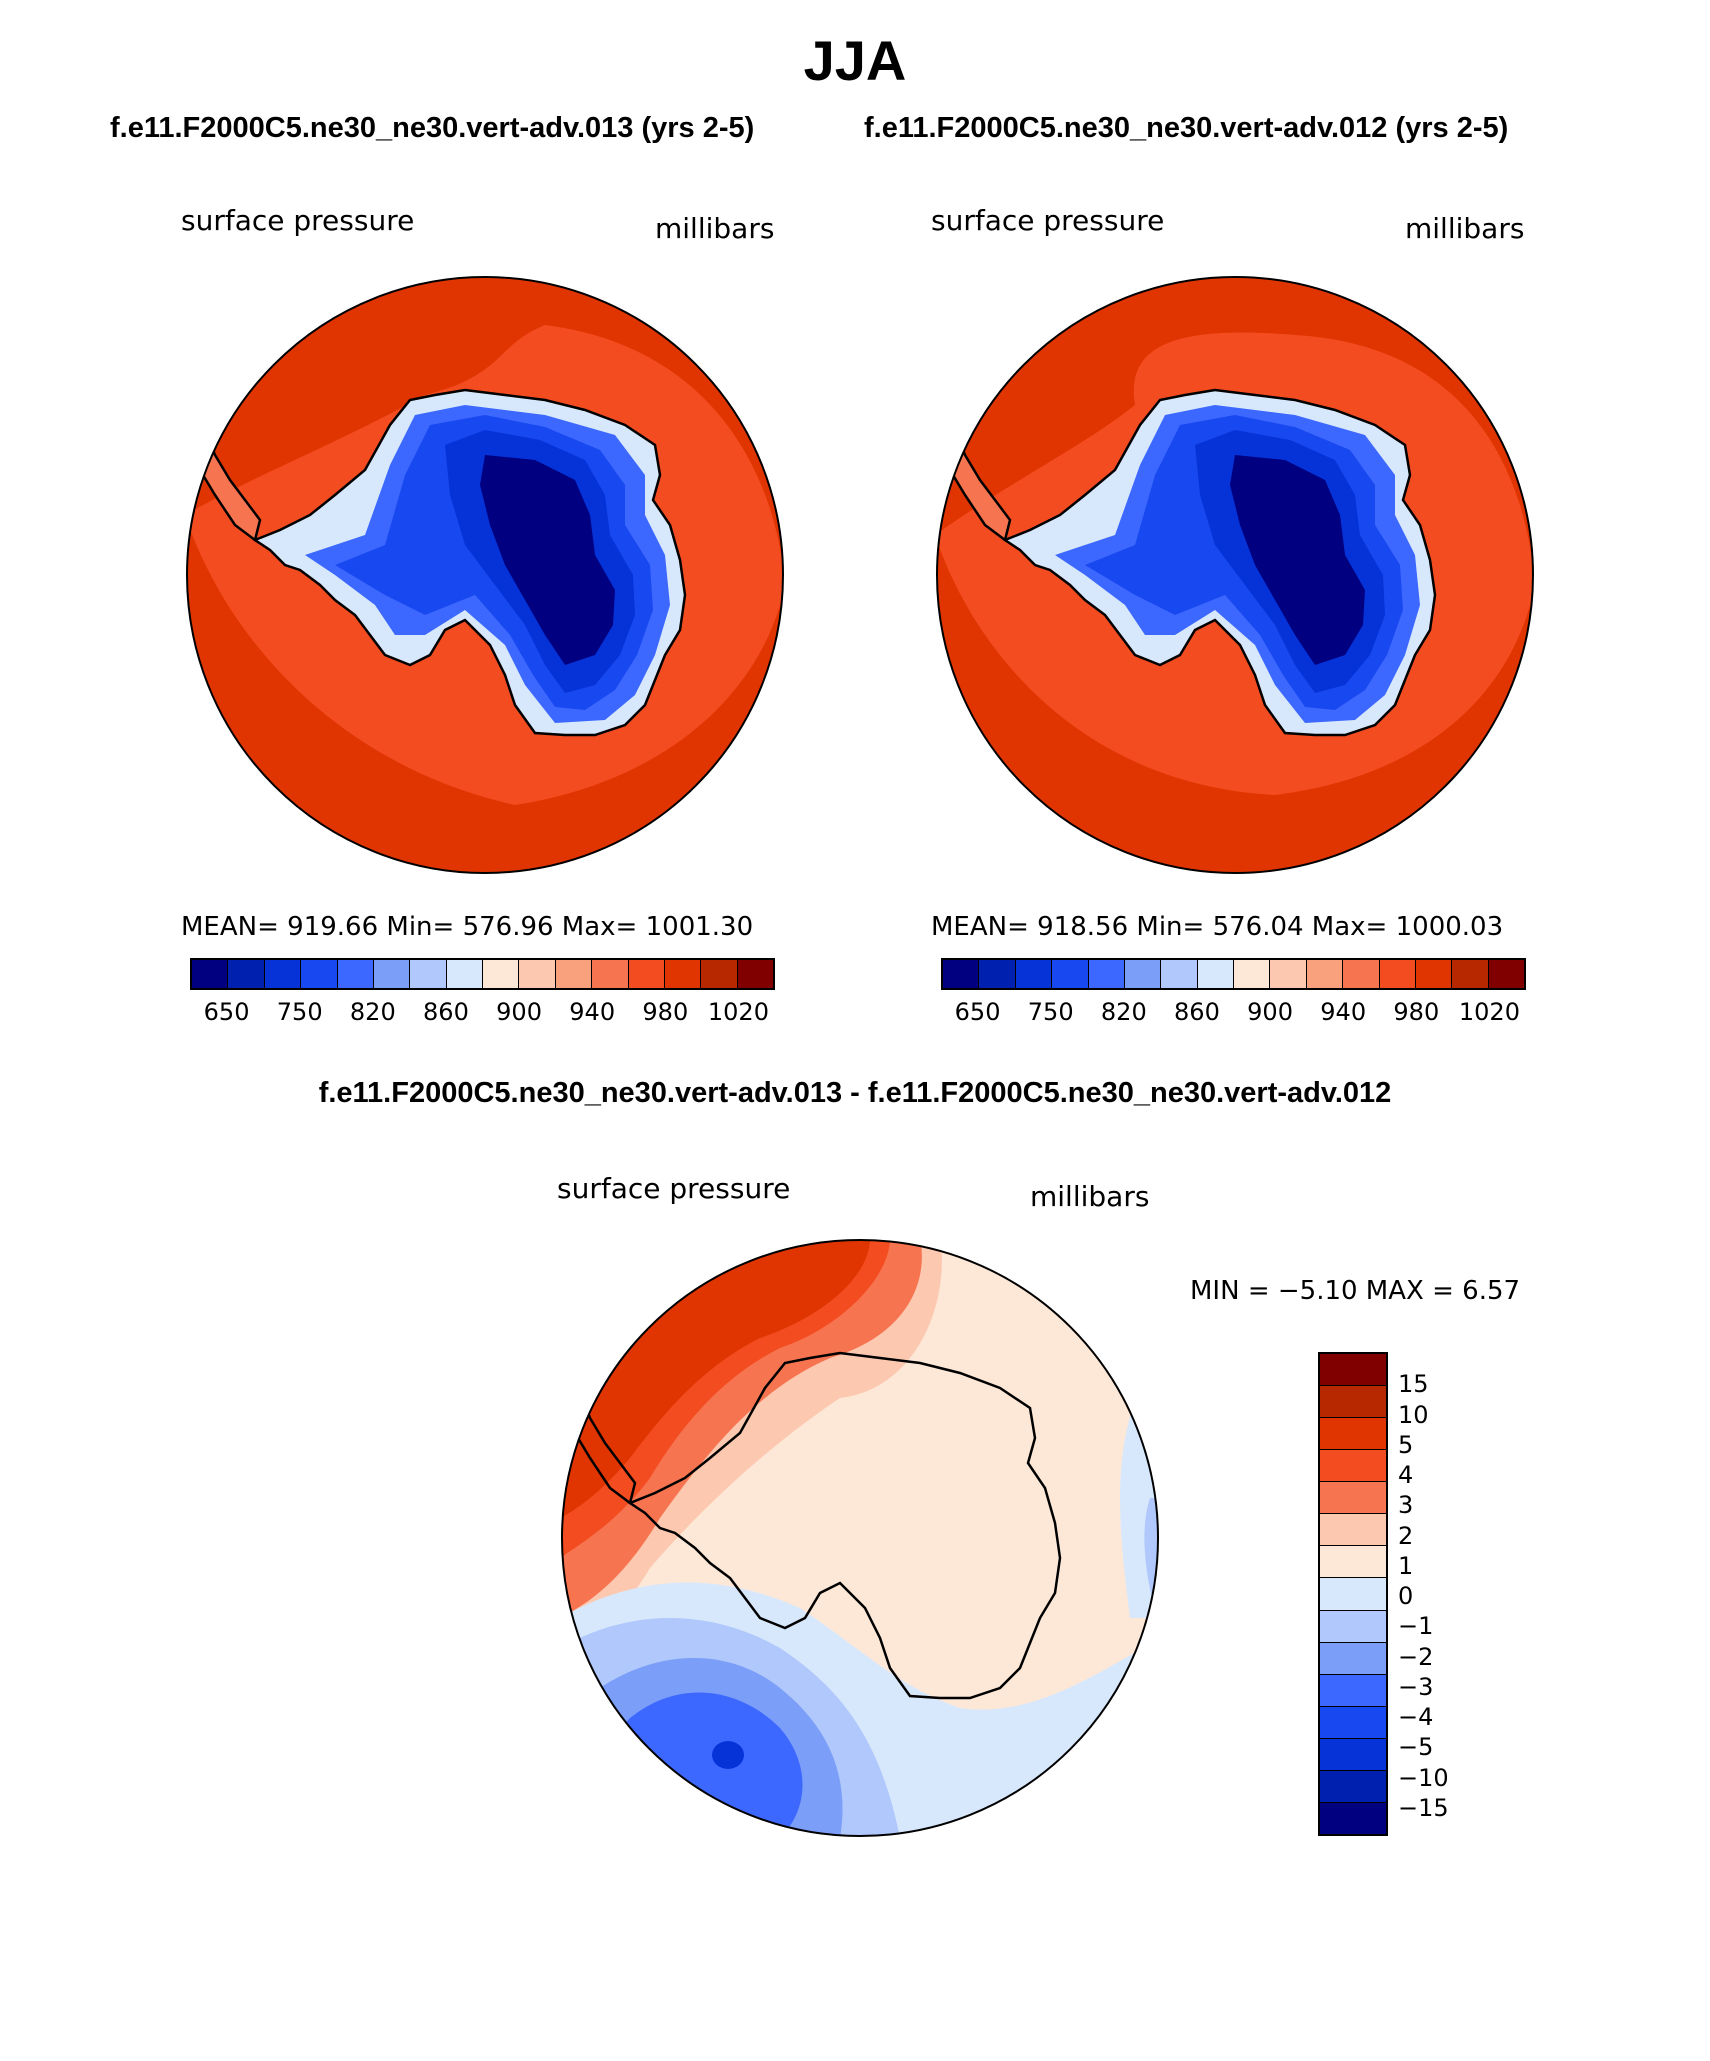 The image size is (1710, 2061). What do you see at coordinates (1423, 1807) in the screenshot?
I see `diff-colorbar-tick-label: −15` at bounding box center [1423, 1807].